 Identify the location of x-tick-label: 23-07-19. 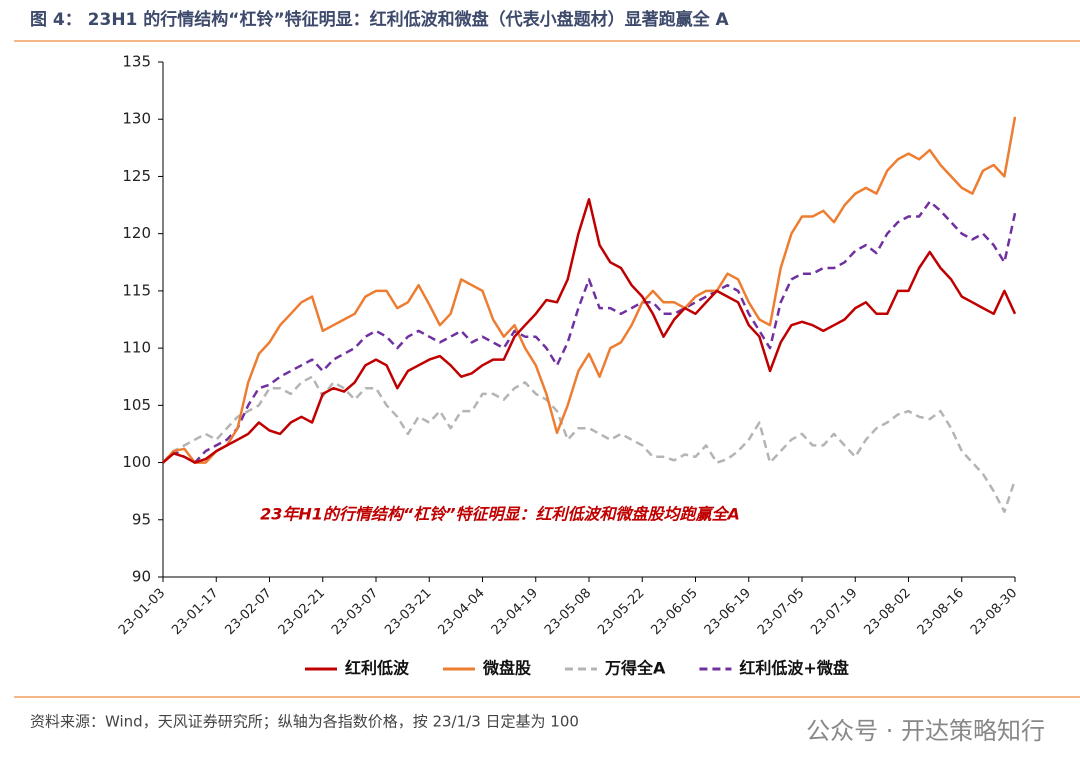
(834, 612).